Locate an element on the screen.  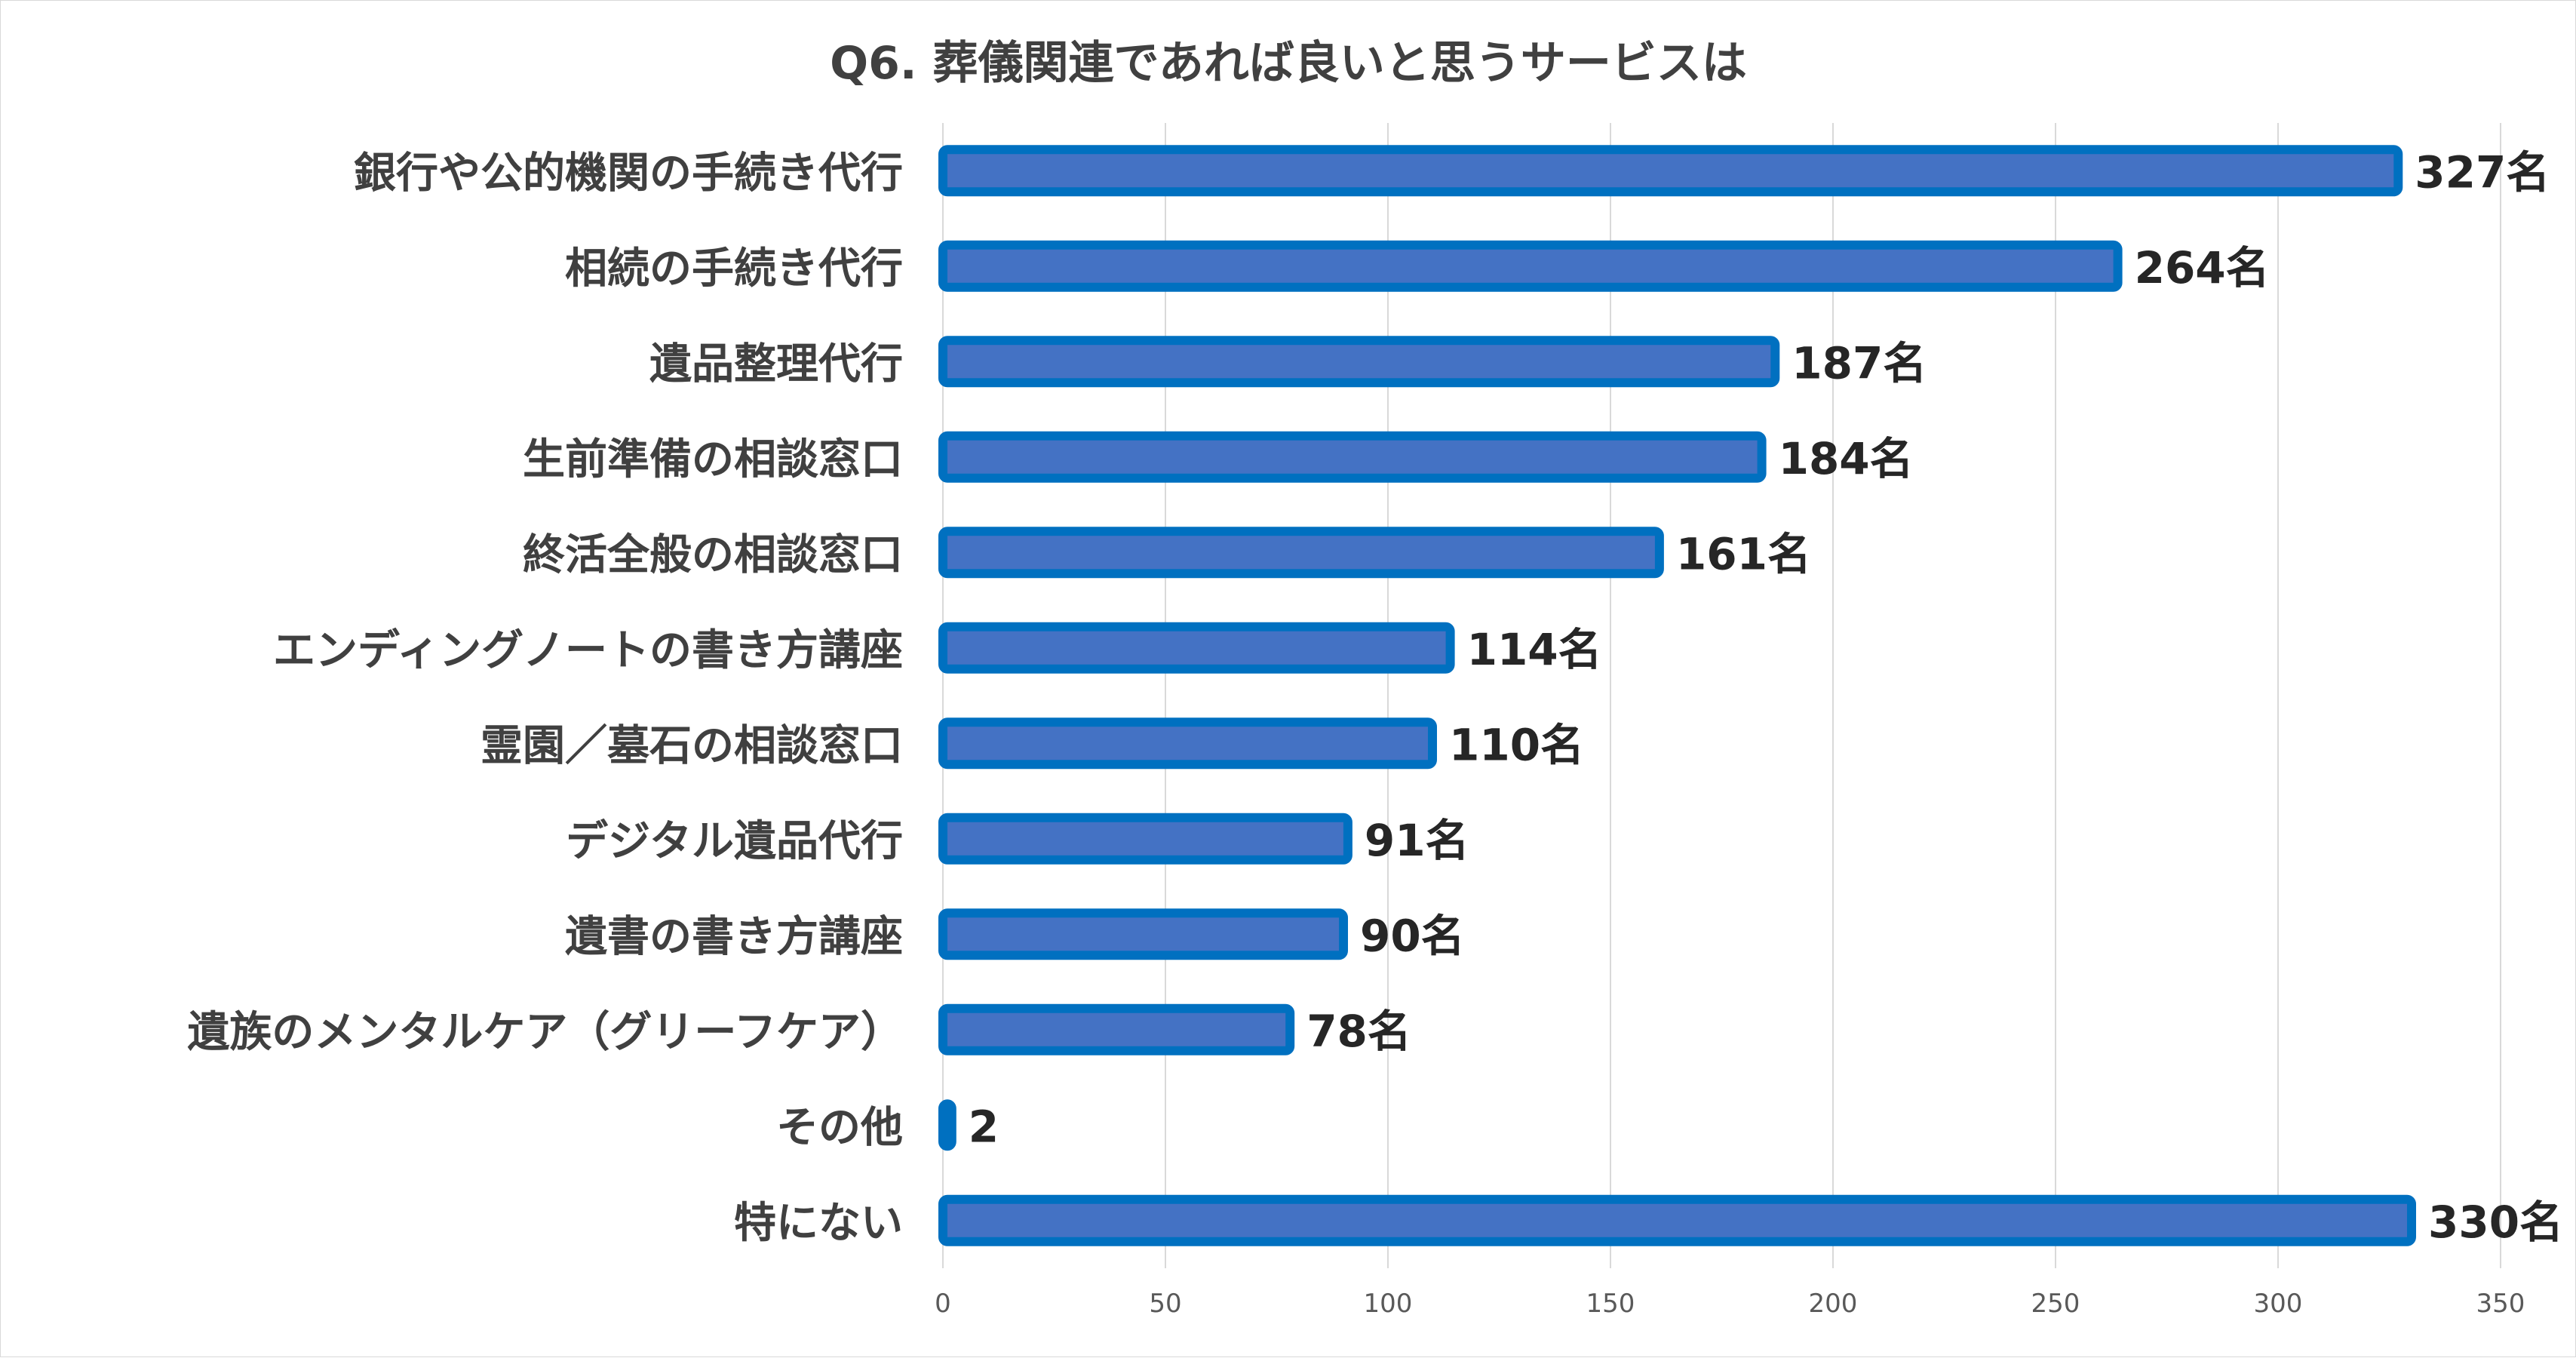
category-label: 銀行や公的機関の手続き代行 is located at coordinates (628, 173).